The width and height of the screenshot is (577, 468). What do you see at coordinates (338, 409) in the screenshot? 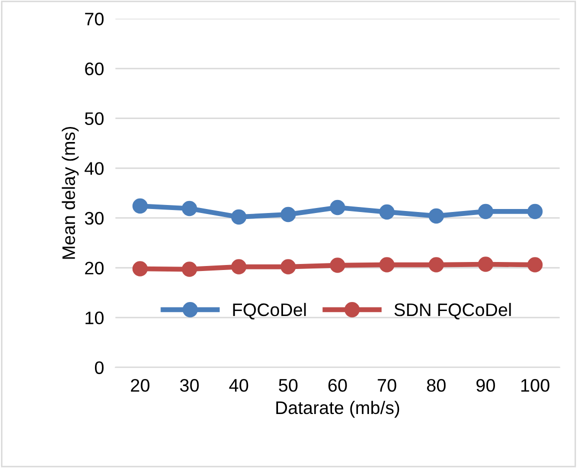
I see `x-axis-title: Datarate (mb/s)` at bounding box center [338, 409].